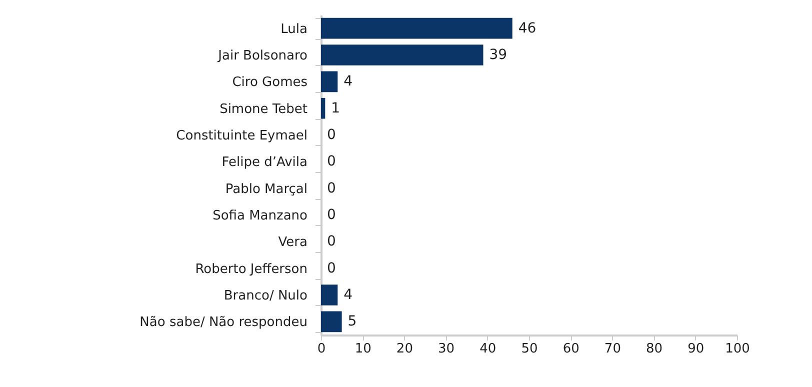 The width and height of the screenshot is (812, 387). Describe the element at coordinates (242, 136) in the screenshot. I see `y-tick-label: Constituinte Eymael` at that location.